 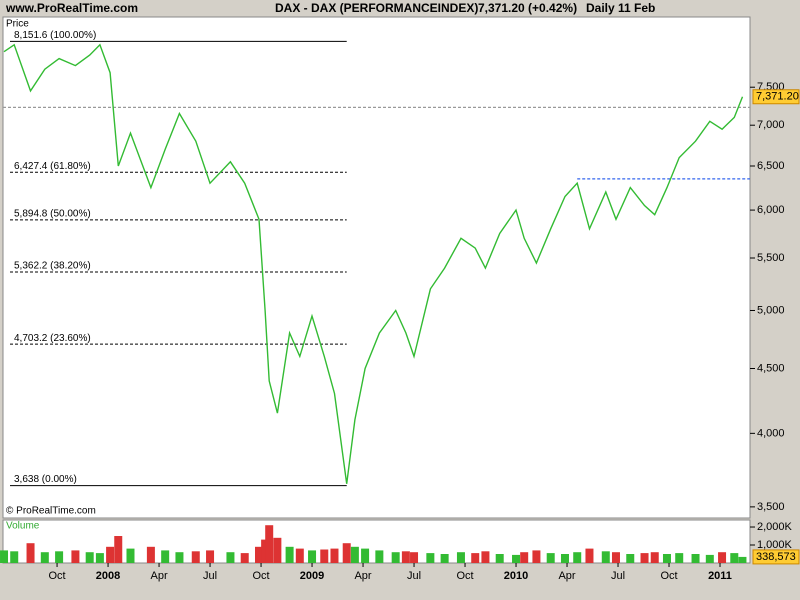 What do you see at coordinates (527, 8) in the screenshot?
I see `quote: 7,371.20 (+0.42%)` at bounding box center [527, 8].